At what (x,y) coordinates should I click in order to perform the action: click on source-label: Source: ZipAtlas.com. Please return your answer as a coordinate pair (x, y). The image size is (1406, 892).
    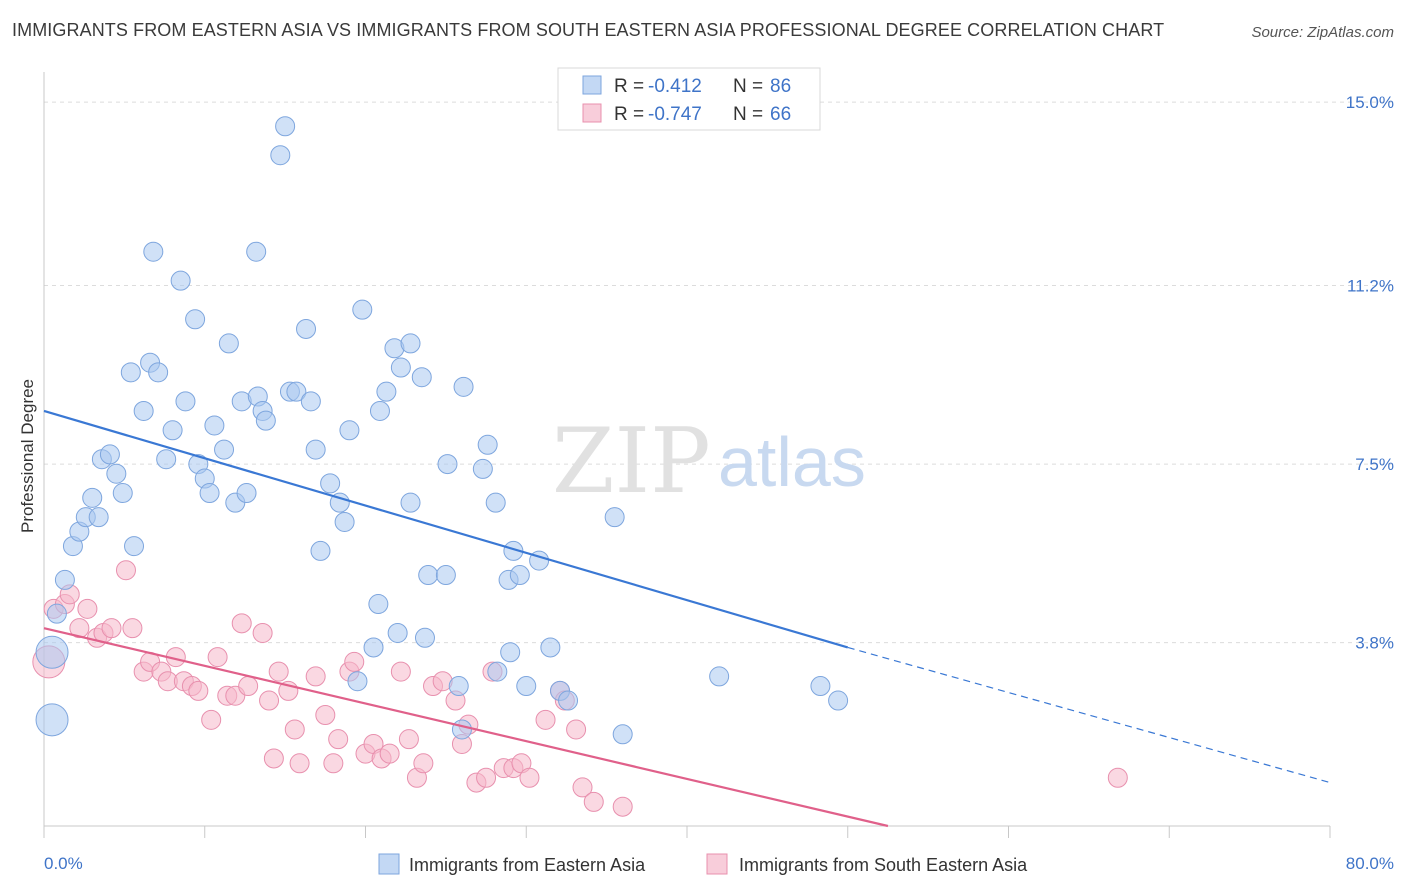
    Looking at the image, I should click on (1322, 32).